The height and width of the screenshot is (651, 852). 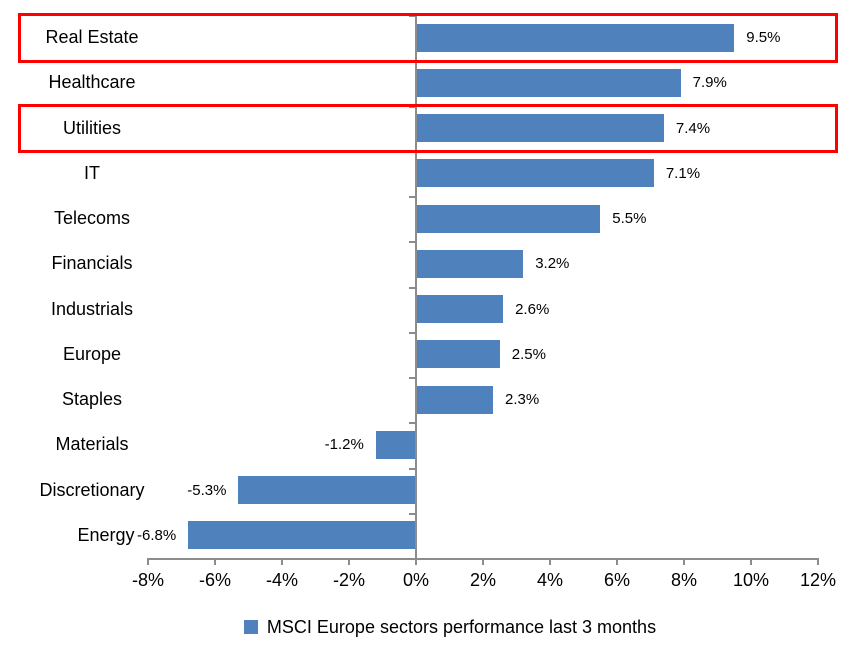 I want to click on x-tick-label: -6%, so click(x=214, y=580).